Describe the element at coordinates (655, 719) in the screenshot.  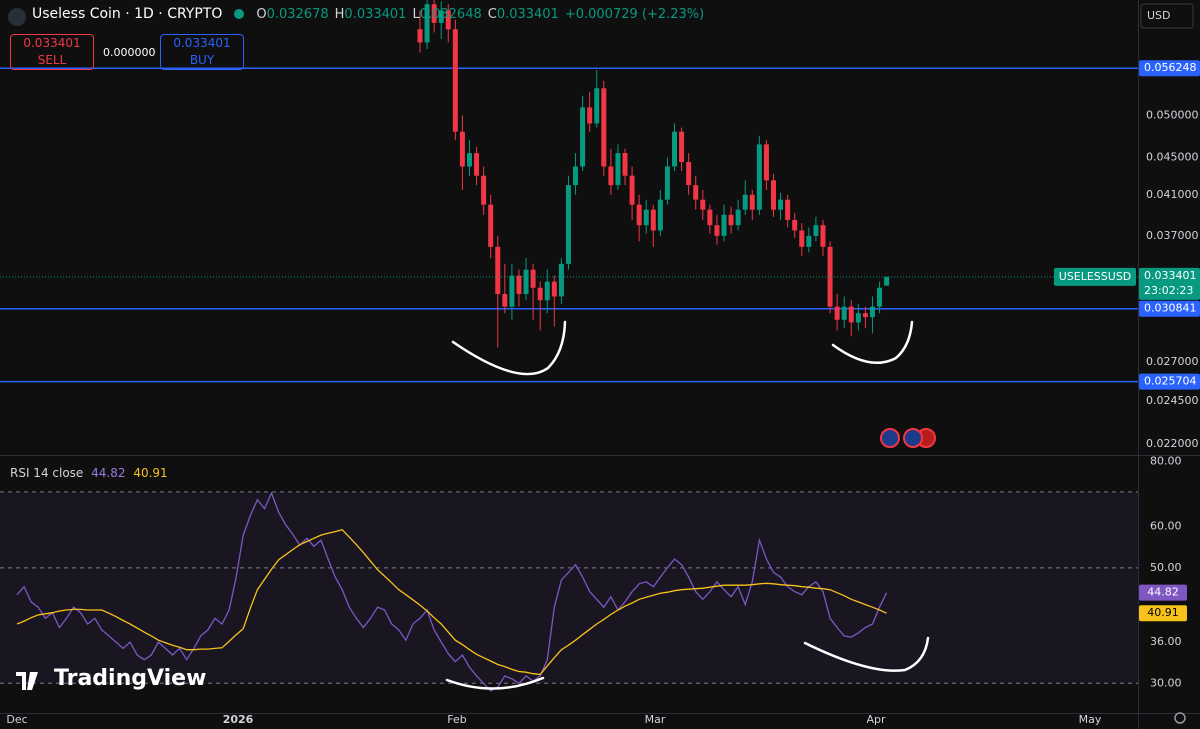
I see `x-tick-label: Mar` at that location.